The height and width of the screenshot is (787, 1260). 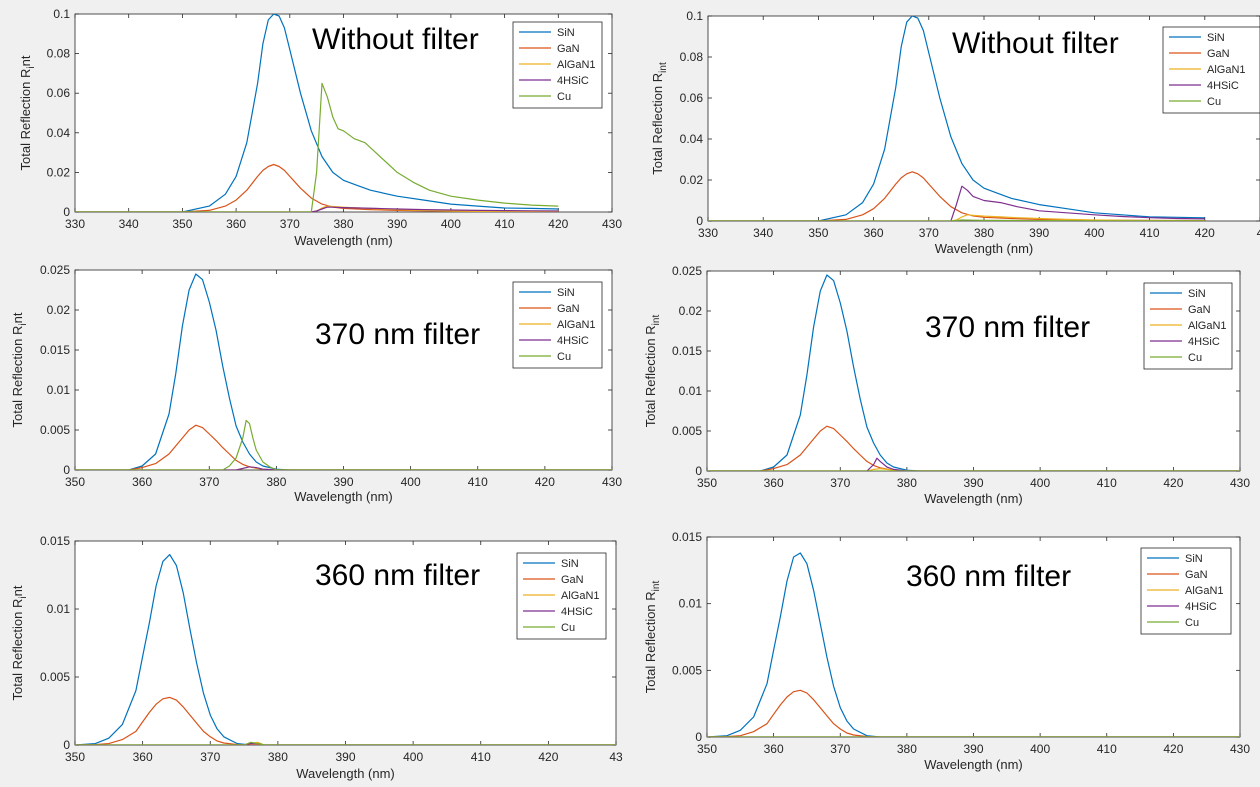 What do you see at coordinates (478, 482) in the screenshot?
I see `x-tick-label: 410` at bounding box center [478, 482].